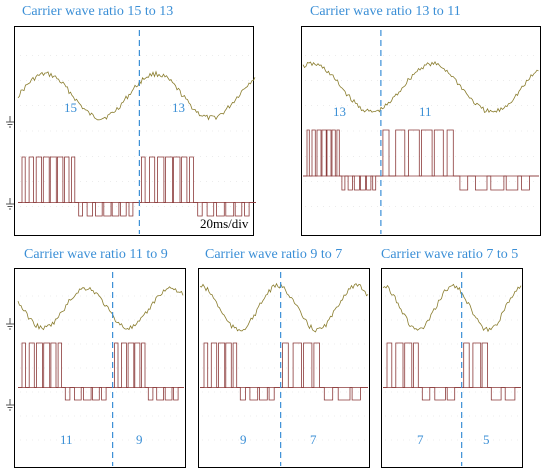 The height and width of the screenshot is (471, 550). Describe the element at coordinates (139, 439) in the screenshot. I see `ratio-after-label: 9` at that location.